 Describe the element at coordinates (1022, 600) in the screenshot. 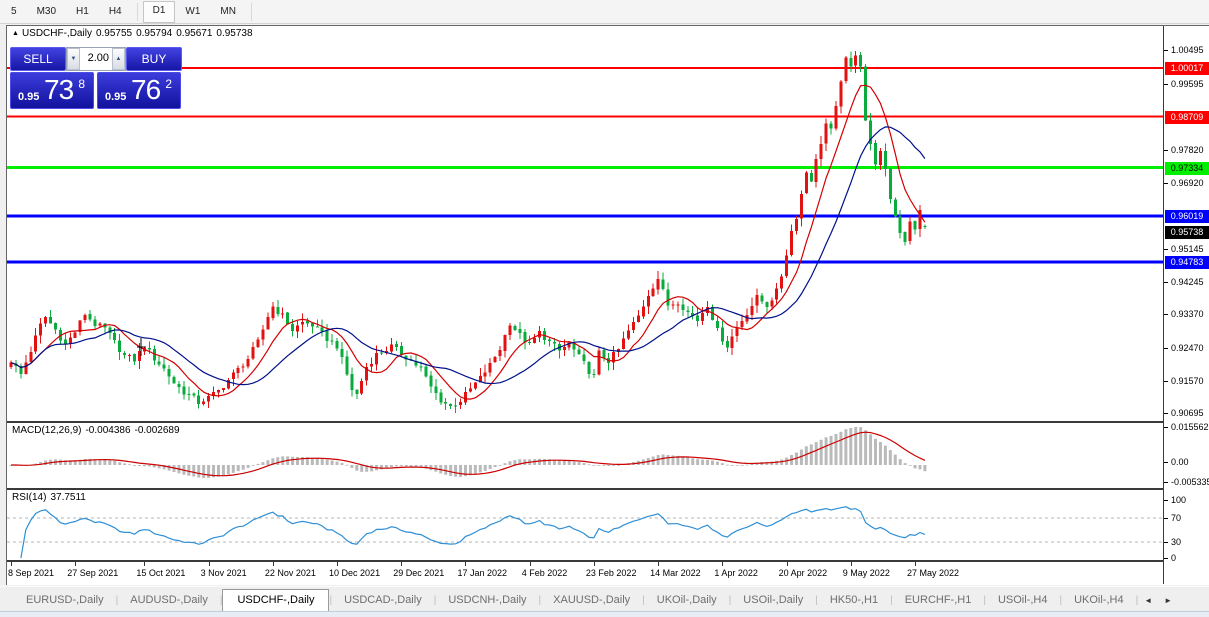

I see `tab-usoil-h4: USOil-,H4` at that location.